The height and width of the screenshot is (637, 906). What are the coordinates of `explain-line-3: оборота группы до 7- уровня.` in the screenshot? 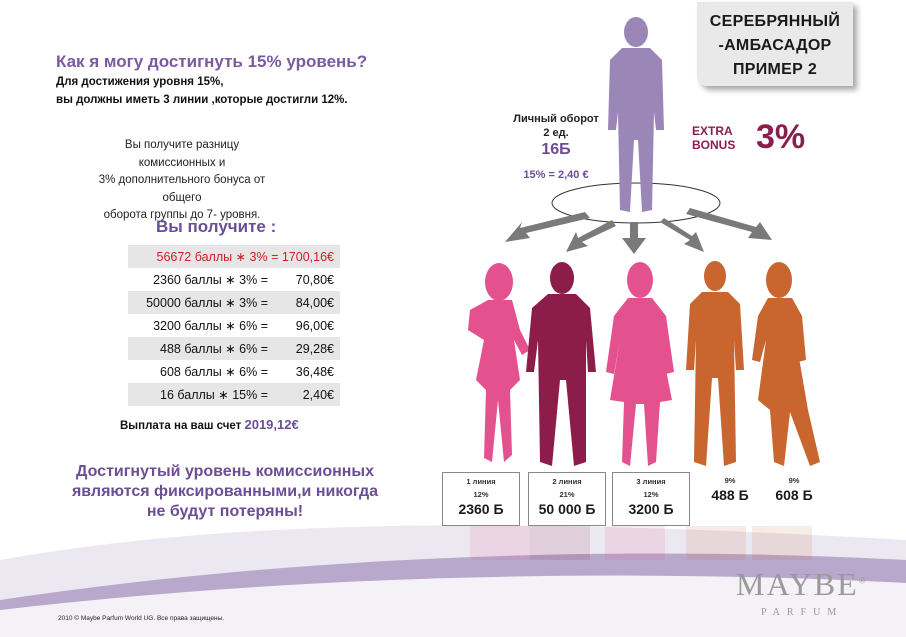 It's located at (182, 215).